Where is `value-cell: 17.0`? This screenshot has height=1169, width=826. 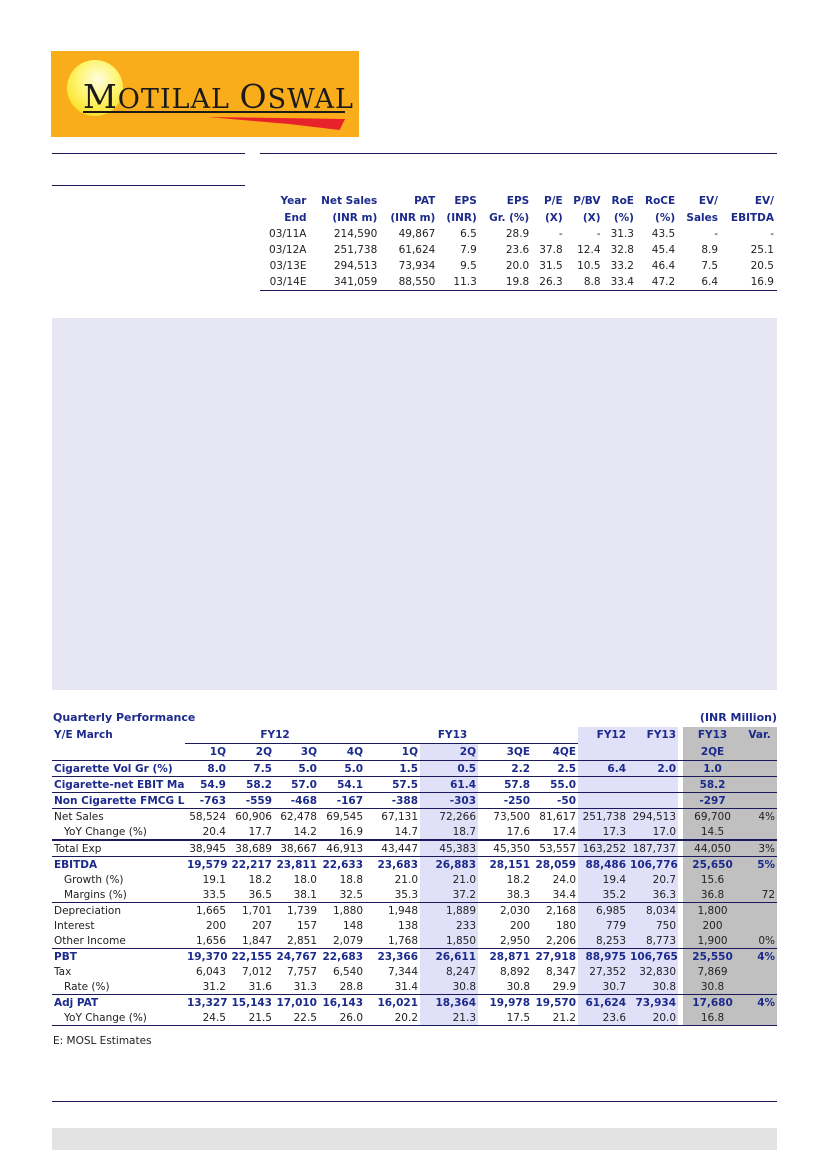 value-cell: 17.0 is located at coordinates (653, 832).